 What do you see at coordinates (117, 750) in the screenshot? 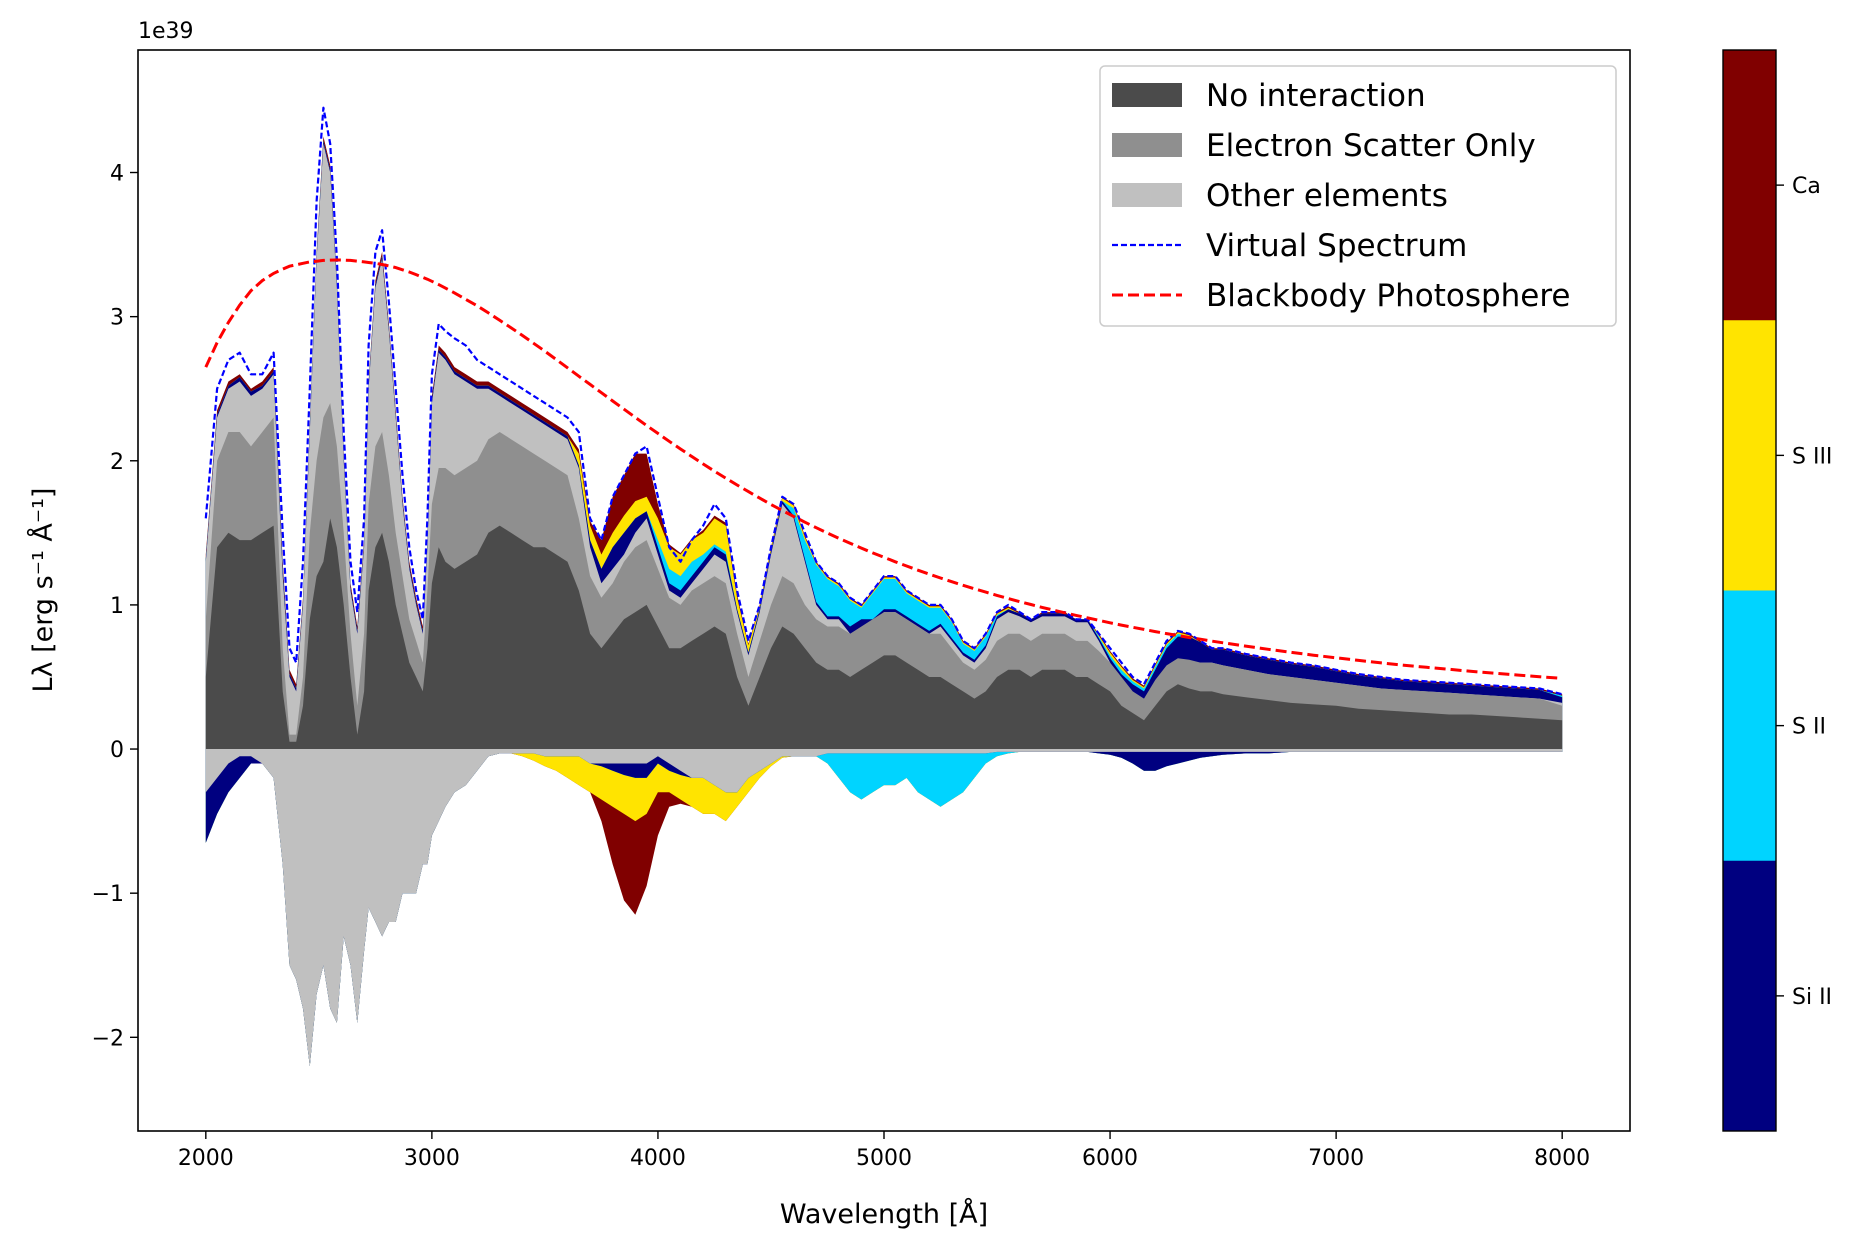
I see `y-tick-label: 0` at bounding box center [117, 750].